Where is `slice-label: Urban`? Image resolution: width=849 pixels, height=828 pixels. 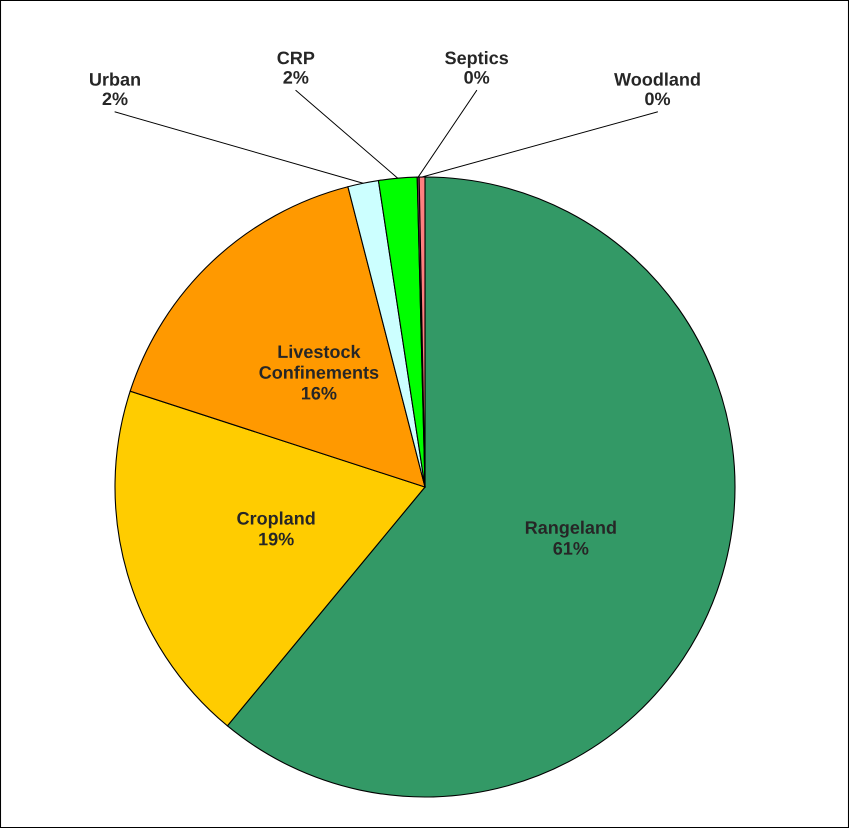 slice-label: Urban is located at coordinates (115, 79).